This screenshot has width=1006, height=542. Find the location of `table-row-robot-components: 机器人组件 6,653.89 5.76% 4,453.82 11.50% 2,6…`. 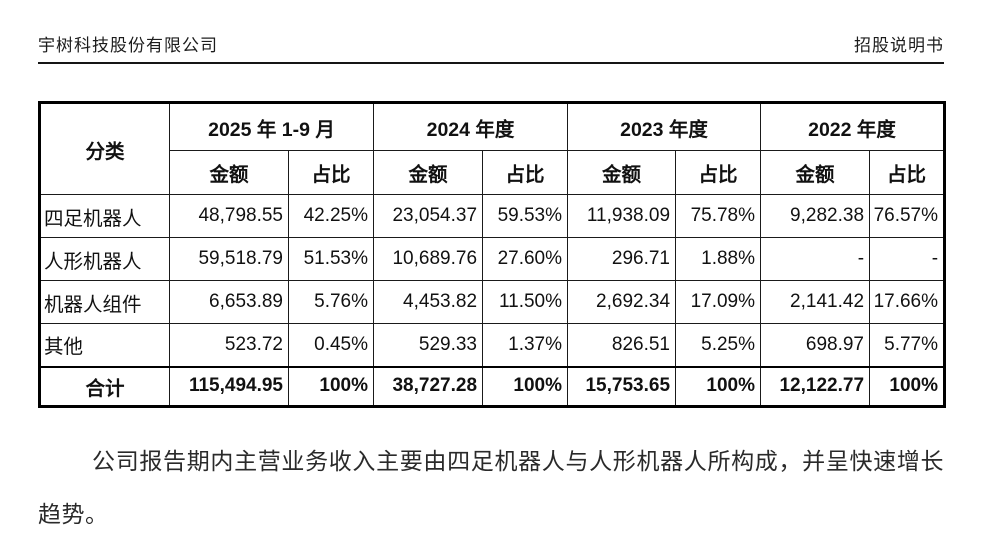

table-row-robot-components: 机器人组件 6,653.89 5.76% 4,453.82 11.50% 2,6… is located at coordinates (492, 302).